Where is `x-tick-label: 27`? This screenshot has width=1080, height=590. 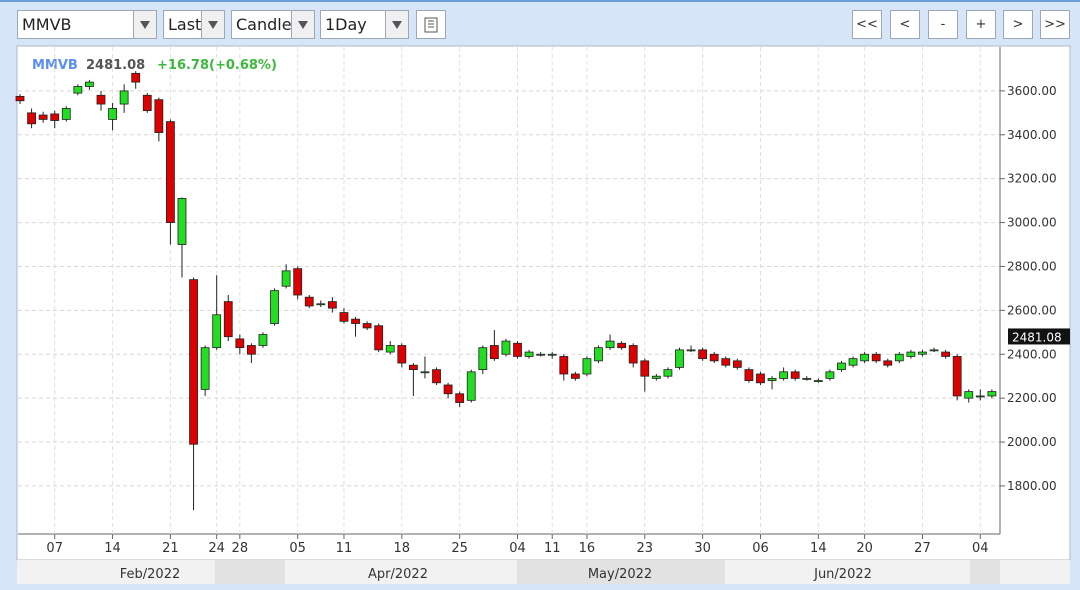
x-tick-label: 27 is located at coordinates (922, 548).